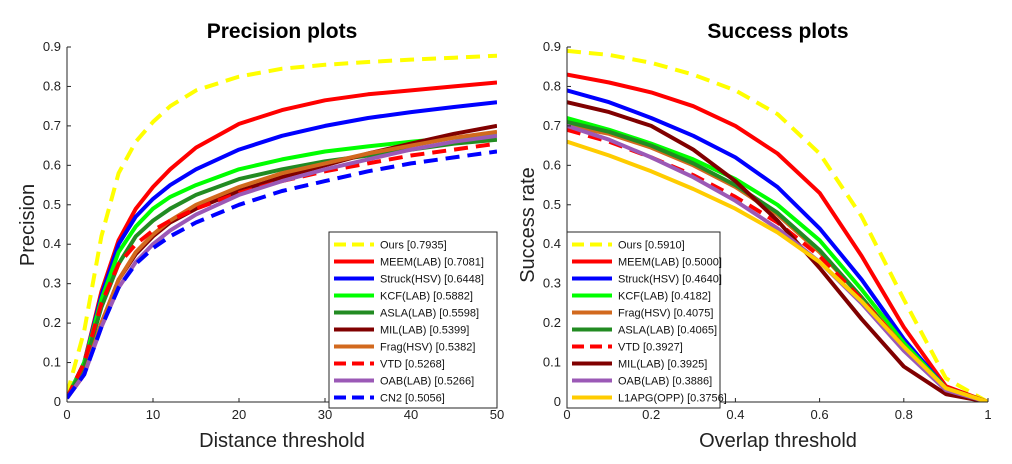 The image size is (1012, 464). I want to click on x-tick-label: 1, so click(987, 414).